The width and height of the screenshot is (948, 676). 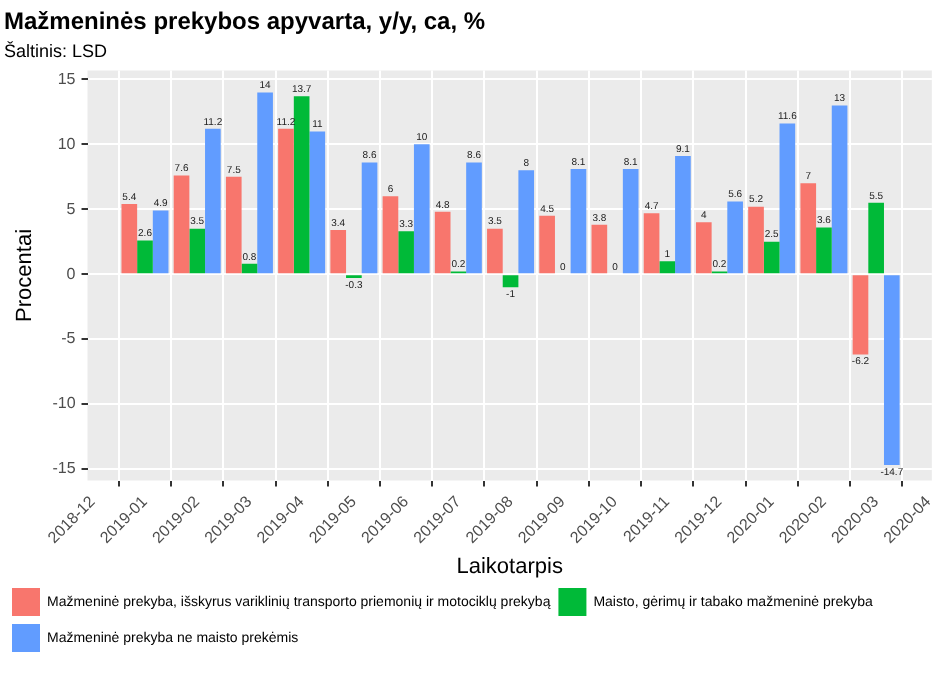 What do you see at coordinates (245, 21) in the screenshot?
I see `chart-title: Mažmeninės prekybos apyvarta, y/y, ca, %` at bounding box center [245, 21].